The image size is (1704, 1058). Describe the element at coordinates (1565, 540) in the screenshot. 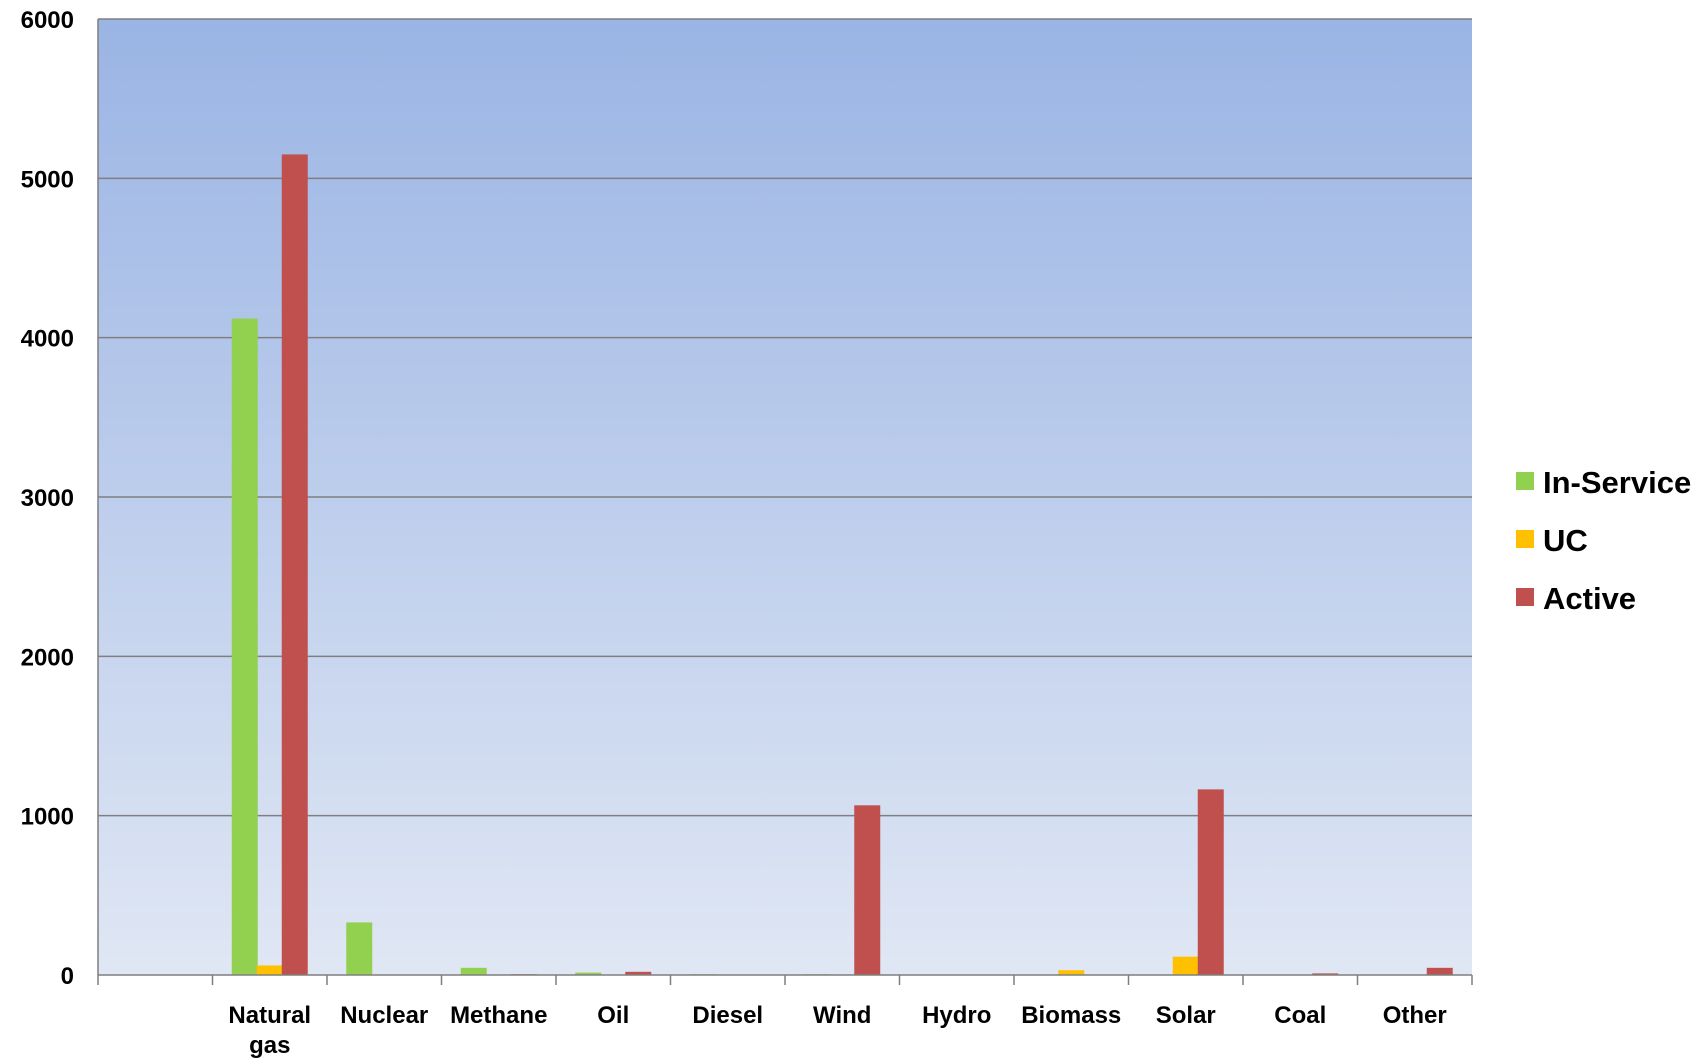

I see `legend-label: UC` at that location.